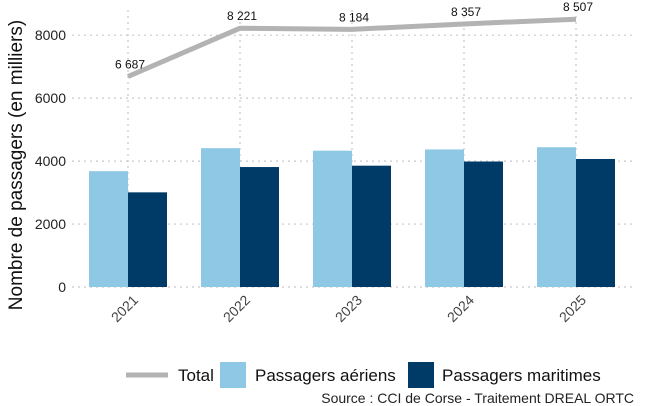 This screenshot has height=406, width=649. What do you see at coordinates (325, 375) in the screenshot?
I see `legend-label-aeriens: Passagers aériens` at bounding box center [325, 375].